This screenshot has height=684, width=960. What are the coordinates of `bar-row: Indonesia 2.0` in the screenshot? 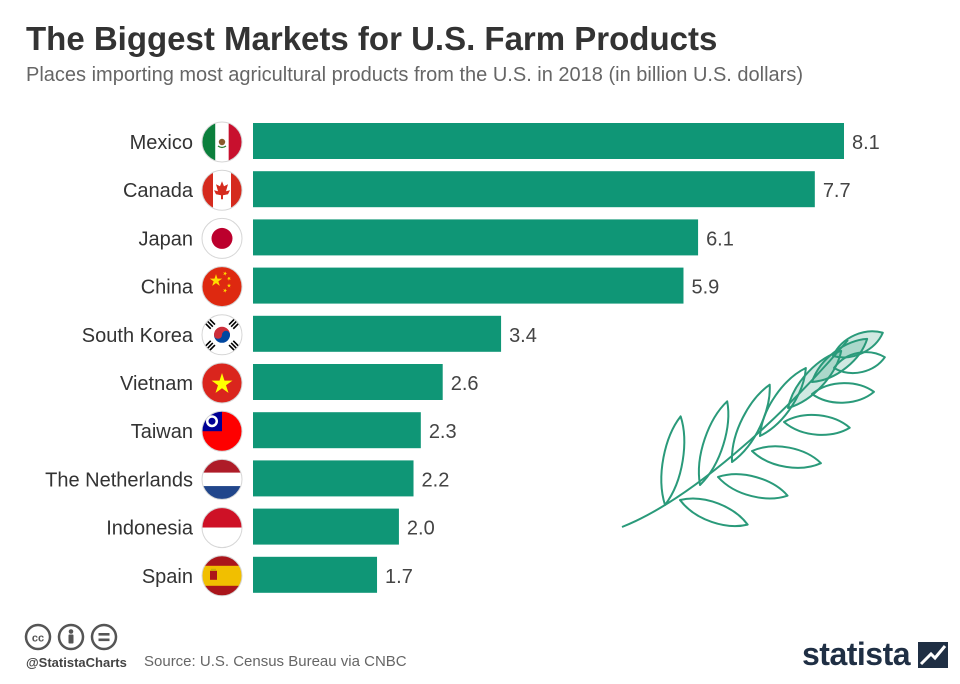 It's located at (270, 528).